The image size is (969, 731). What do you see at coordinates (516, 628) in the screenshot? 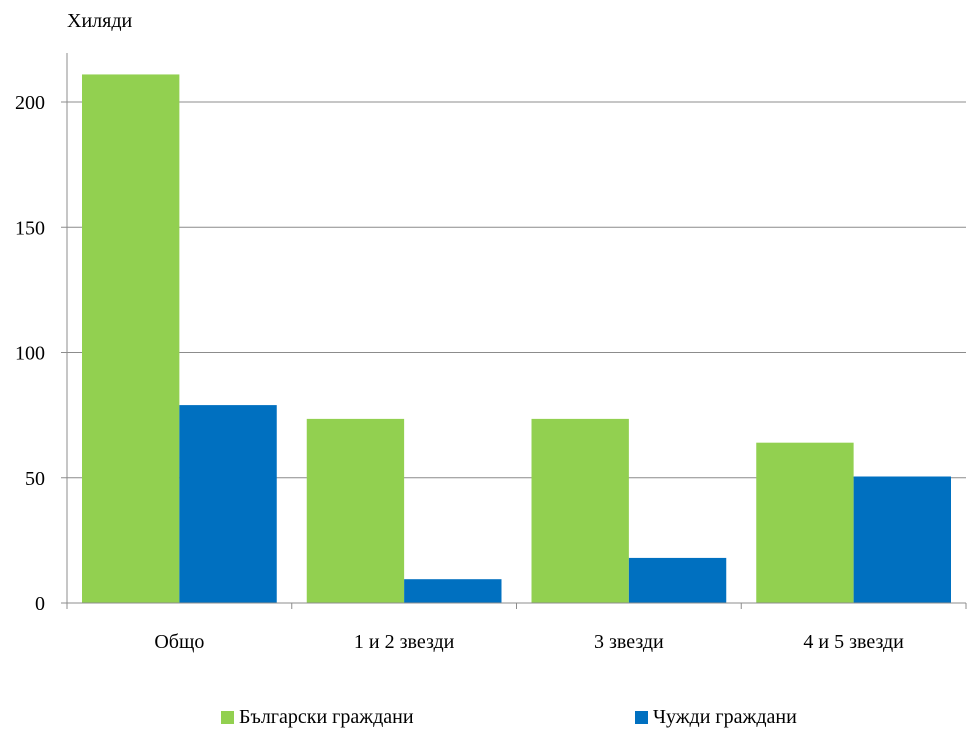
I see `x-axis-ticks: Общо 1 и 2 звезди 3 звезди 4 и 5 звезди` at bounding box center [516, 628].